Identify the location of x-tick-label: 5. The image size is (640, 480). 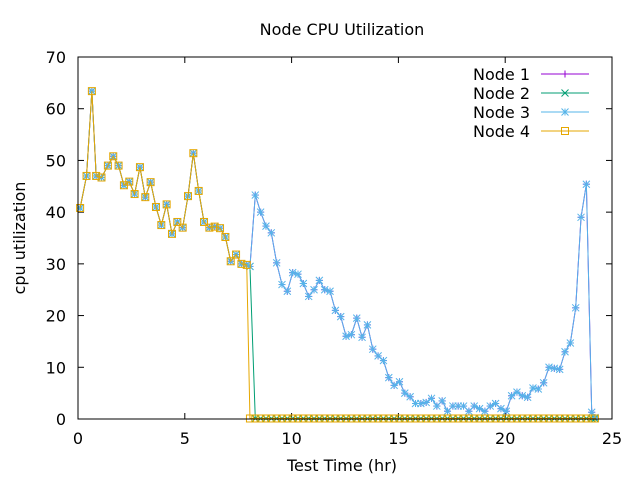
(185, 438).